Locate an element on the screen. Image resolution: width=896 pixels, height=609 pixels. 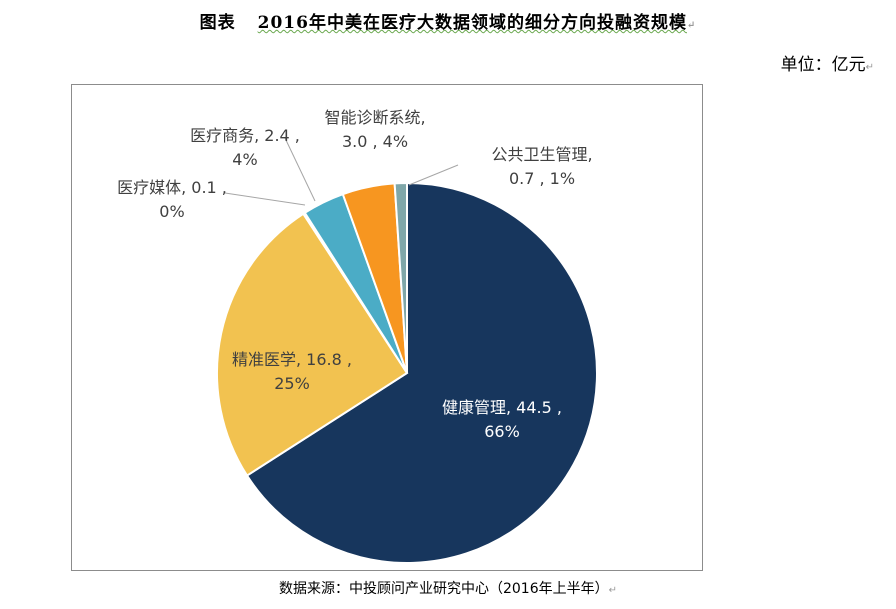
data-label-health-management: 健康管理, 44.5 , 66% is located at coordinates (502, 419).